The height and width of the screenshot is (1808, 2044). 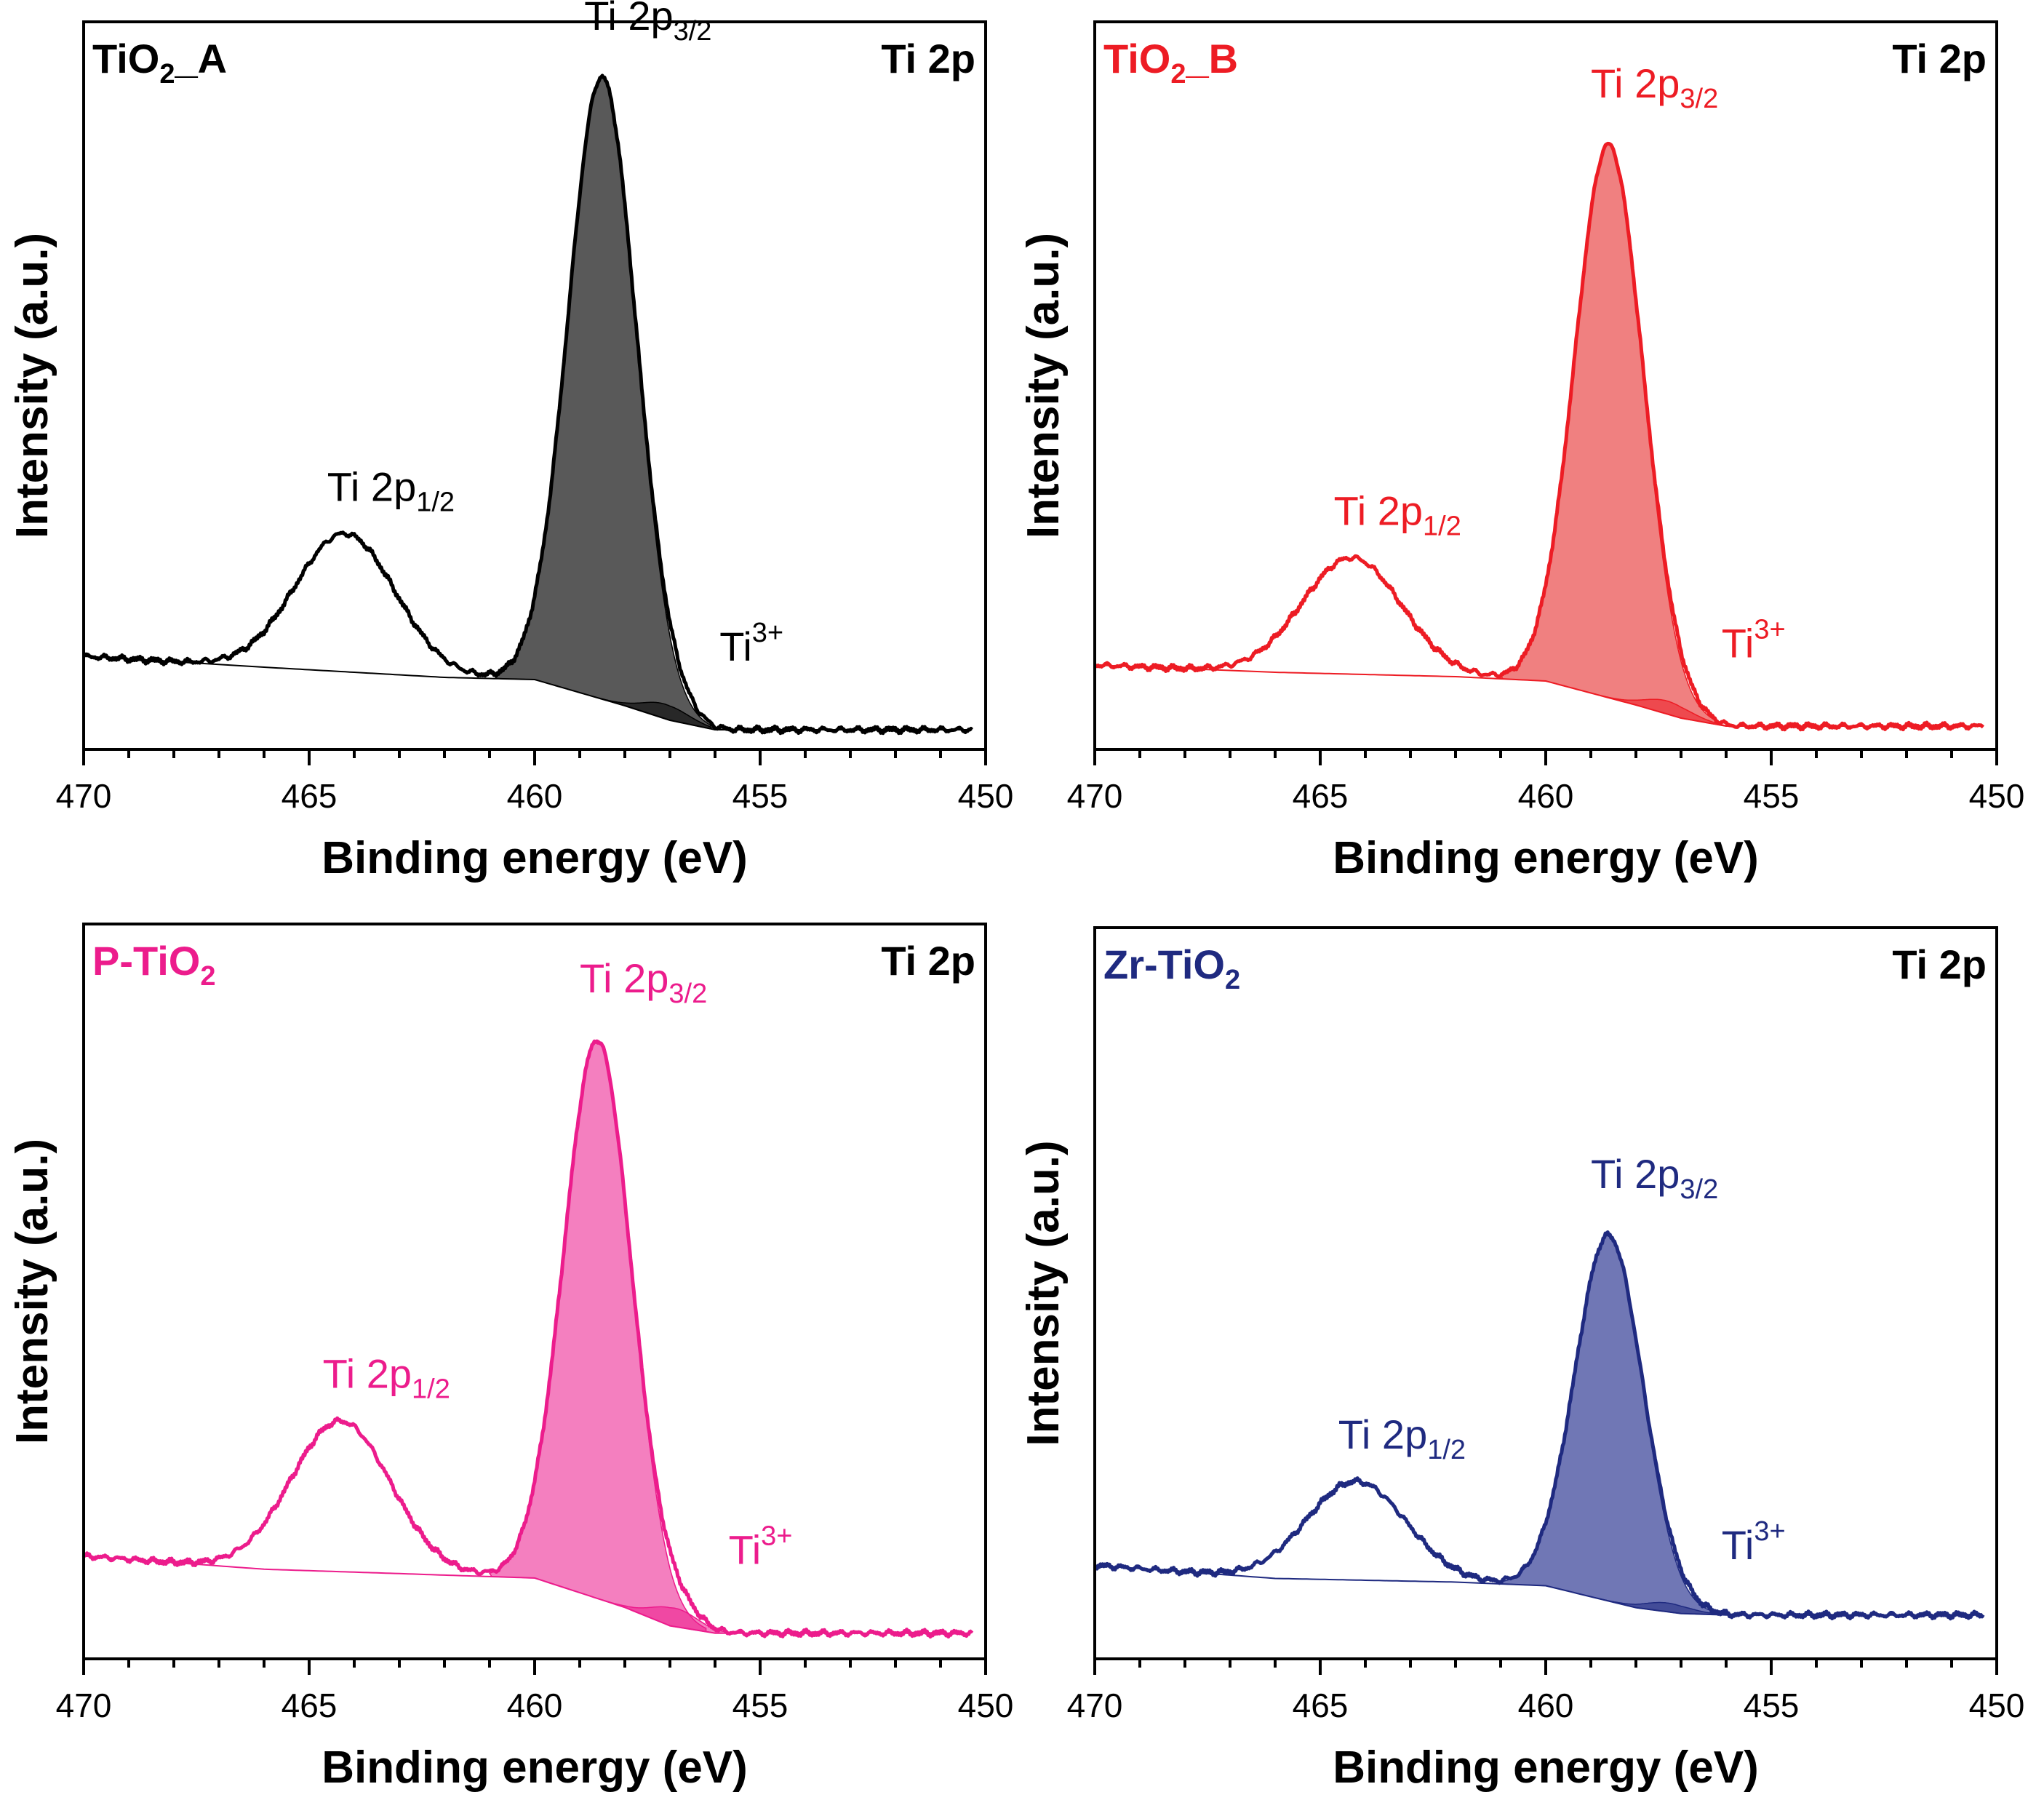 I want to click on sample-label: P-TiO2, so click(x=153, y=965).